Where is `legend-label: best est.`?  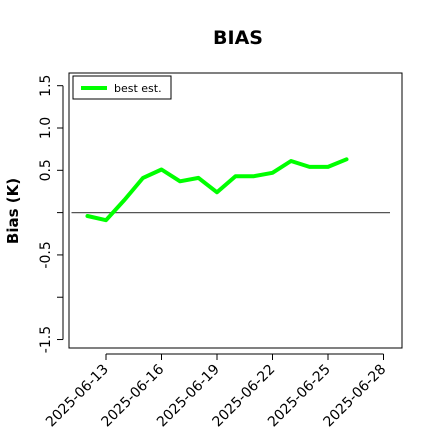
legend-label: best est. is located at coordinates (138, 88).